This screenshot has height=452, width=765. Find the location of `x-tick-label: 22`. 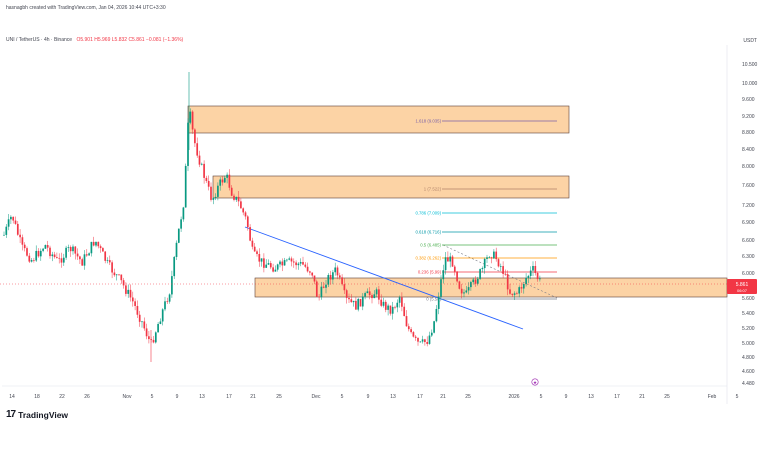

x-tick-label: 22 is located at coordinates (62, 397).